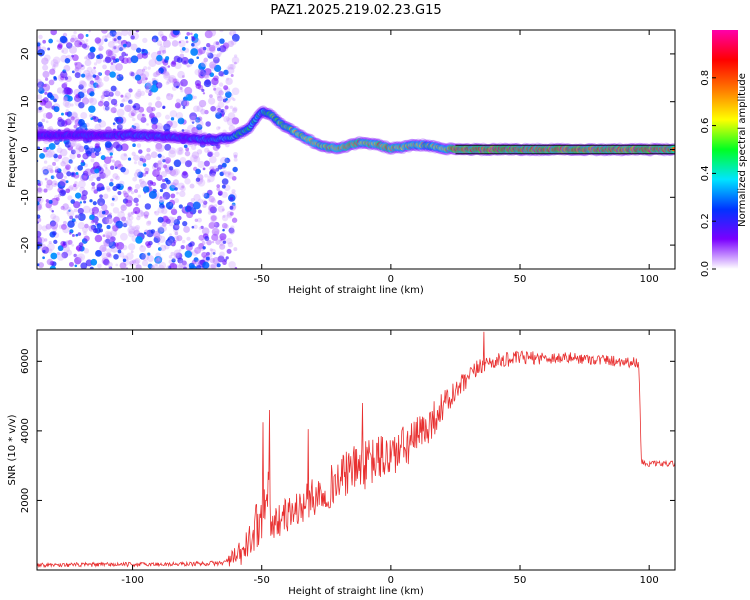  What do you see at coordinates (132, 580) in the screenshot?
I see `snr-xtick-label: -100` at bounding box center [132, 580].